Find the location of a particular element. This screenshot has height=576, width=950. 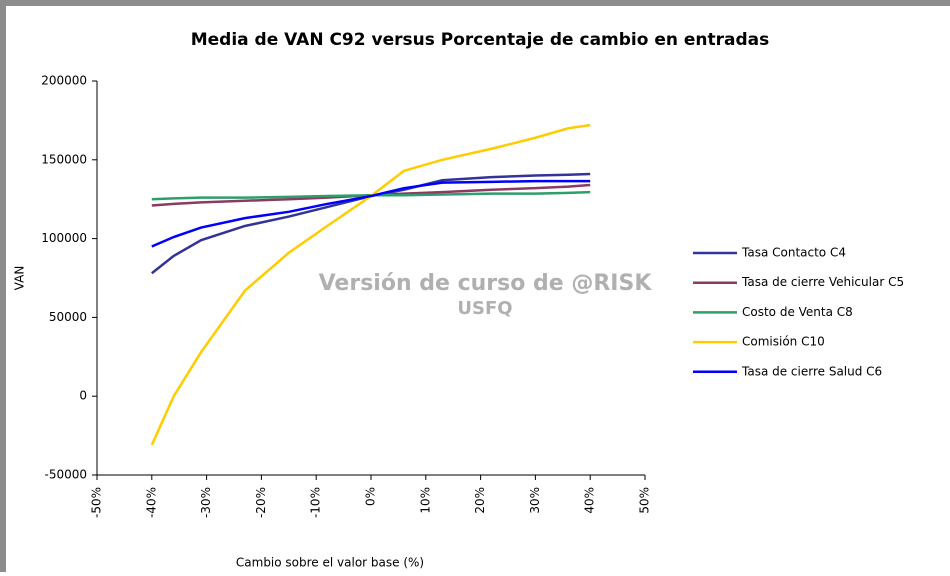

series-line is located at coordinates (371, 213).